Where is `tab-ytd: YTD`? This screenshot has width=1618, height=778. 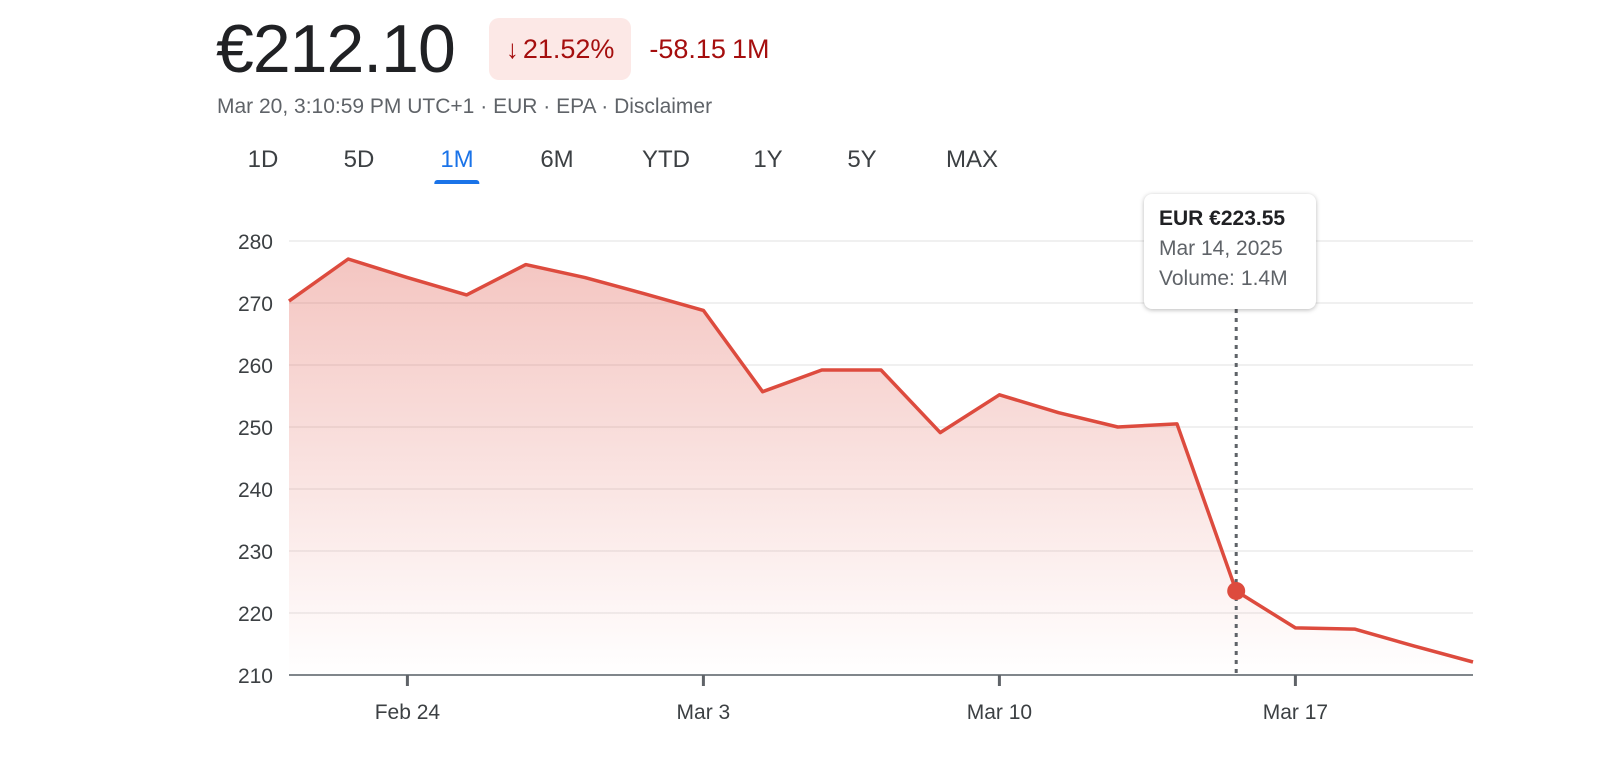 tab-ytd: YTD is located at coordinates (666, 159).